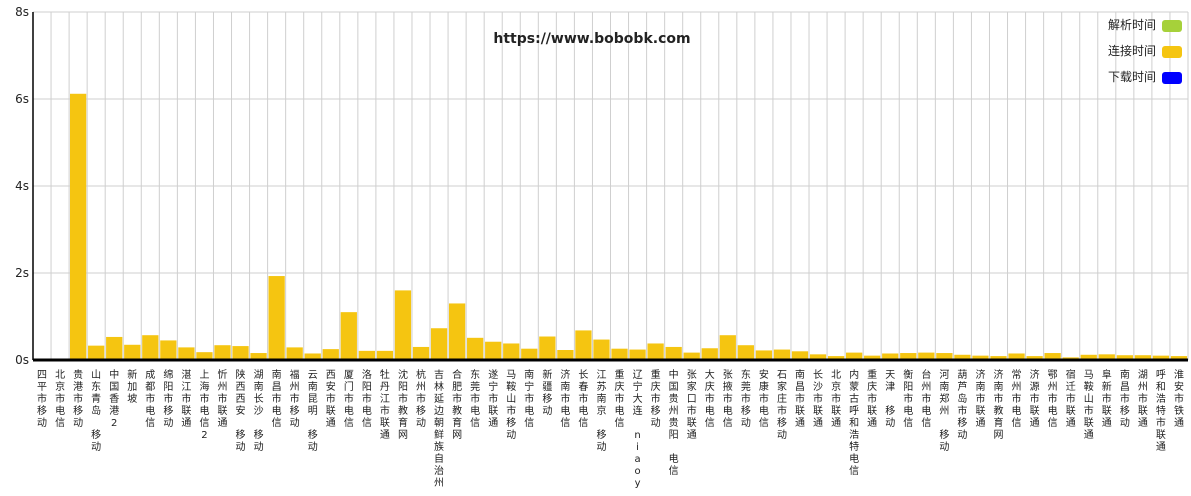 The width and height of the screenshot is (1191, 496). I want to click on x-tick-label: 南昌市联通, so click(800, 398).